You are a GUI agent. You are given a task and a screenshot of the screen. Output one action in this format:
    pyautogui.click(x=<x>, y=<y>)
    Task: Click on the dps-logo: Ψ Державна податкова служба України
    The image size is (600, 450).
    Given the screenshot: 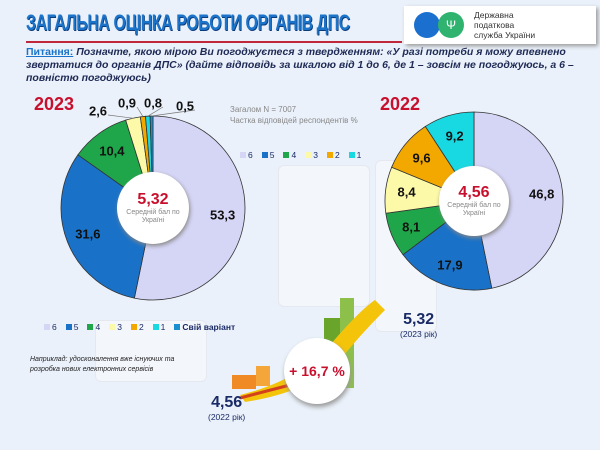 What is the action you would take?
    pyautogui.click(x=500, y=25)
    